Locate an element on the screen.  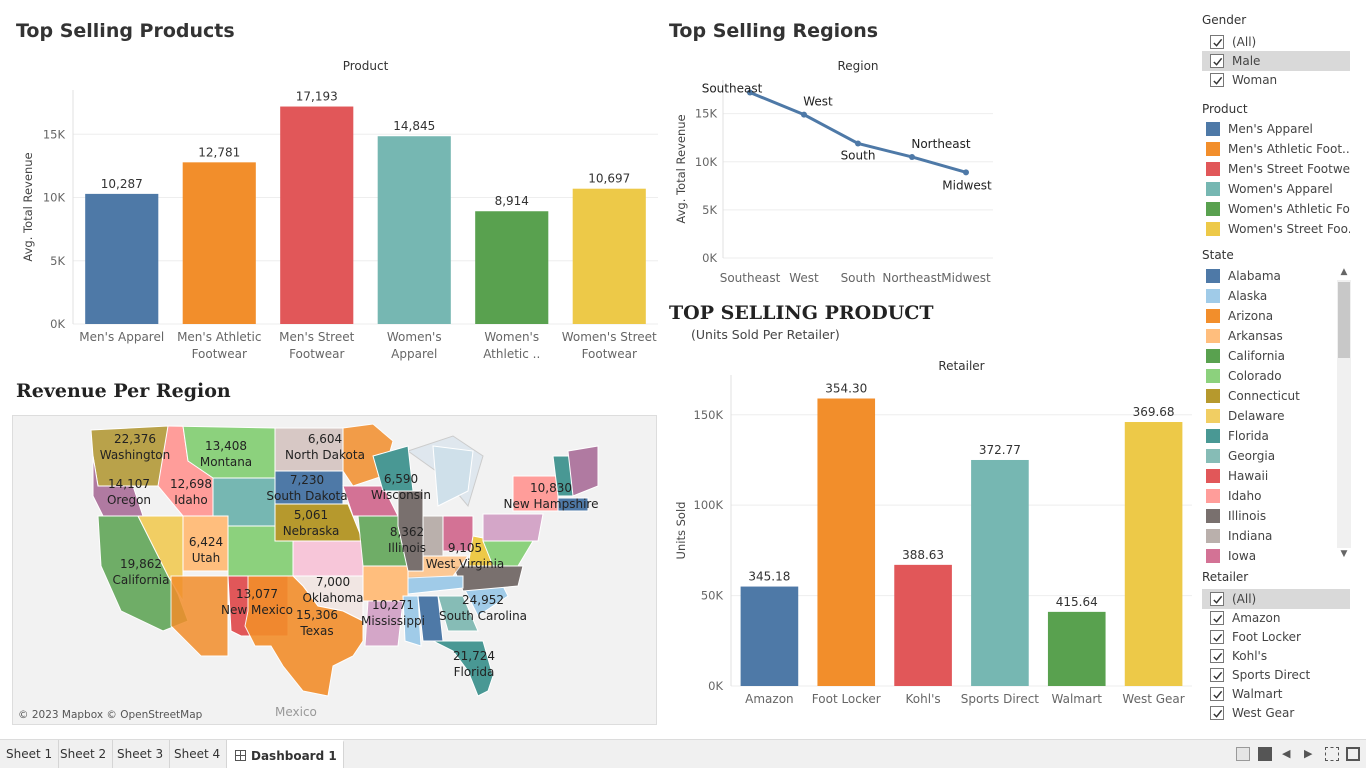
tab-sheet-2: Sheet 2 is located at coordinates (84, 754).